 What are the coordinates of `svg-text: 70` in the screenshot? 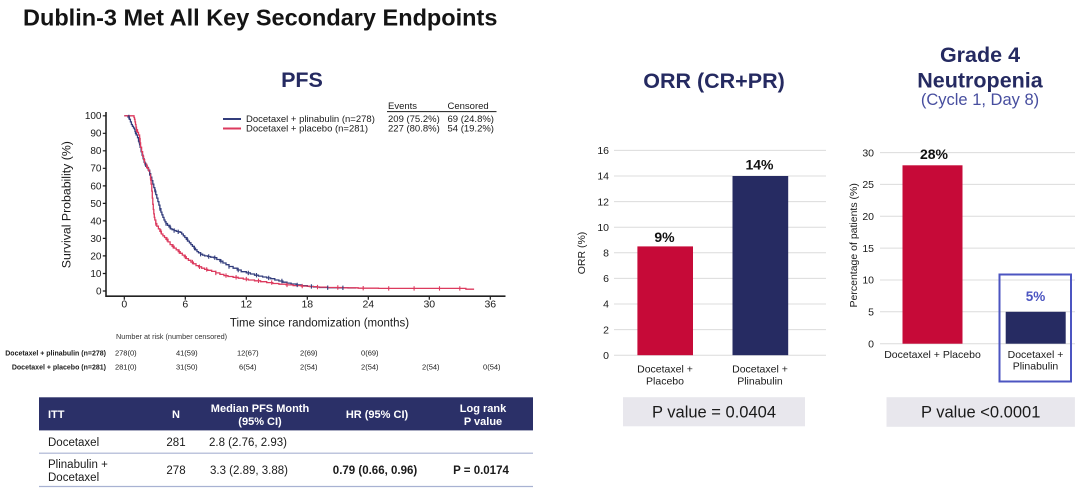 It's located at (96, 169).